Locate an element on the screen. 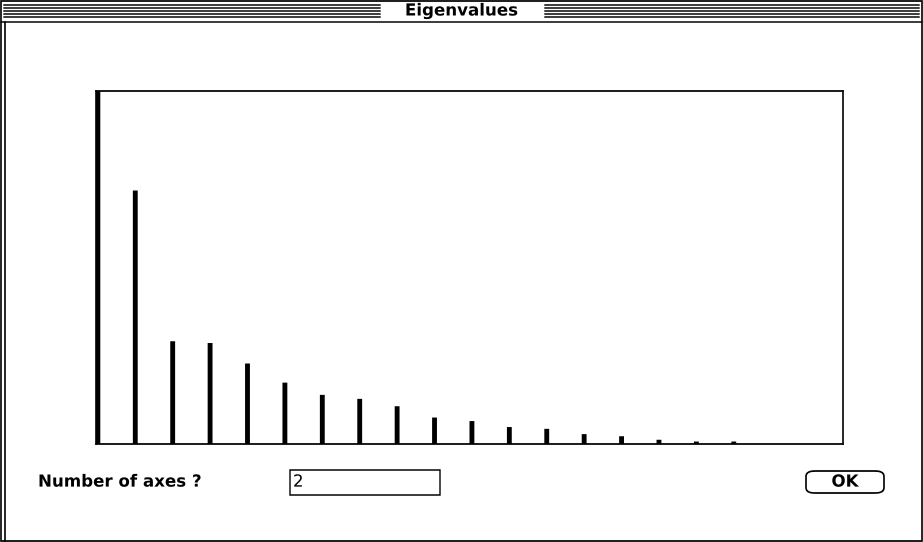 Image resolution: width=923 pixels, height=542 pixels. text: Number of axes ? is located at coordinates (120, 480).